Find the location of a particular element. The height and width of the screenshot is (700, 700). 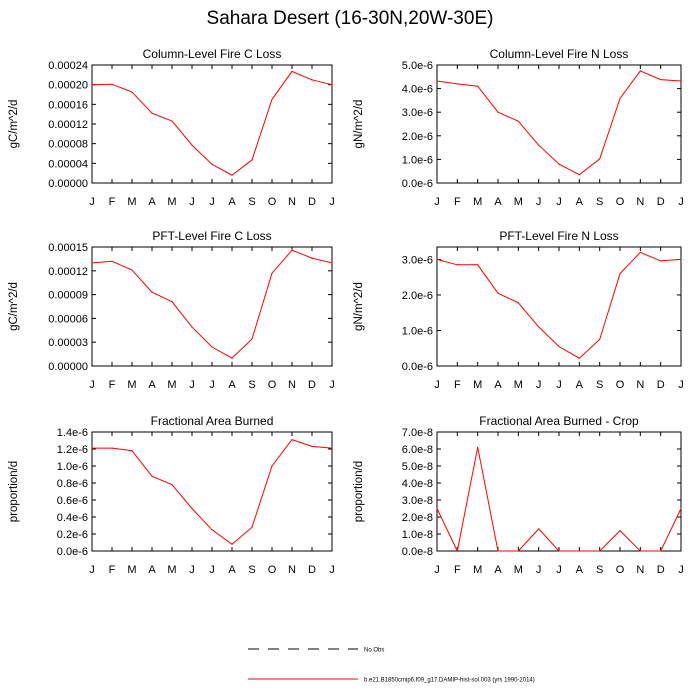

chart-3-ytick-label: 0.00009 is located at coordinates (68, 296).